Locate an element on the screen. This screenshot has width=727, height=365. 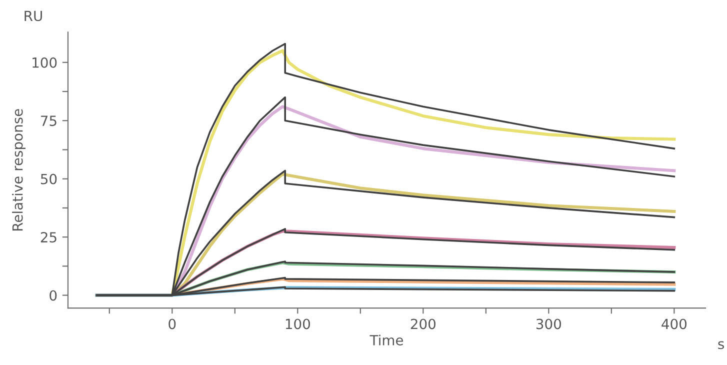
y-tick-label: 50 is located at coordinates (48, 179).